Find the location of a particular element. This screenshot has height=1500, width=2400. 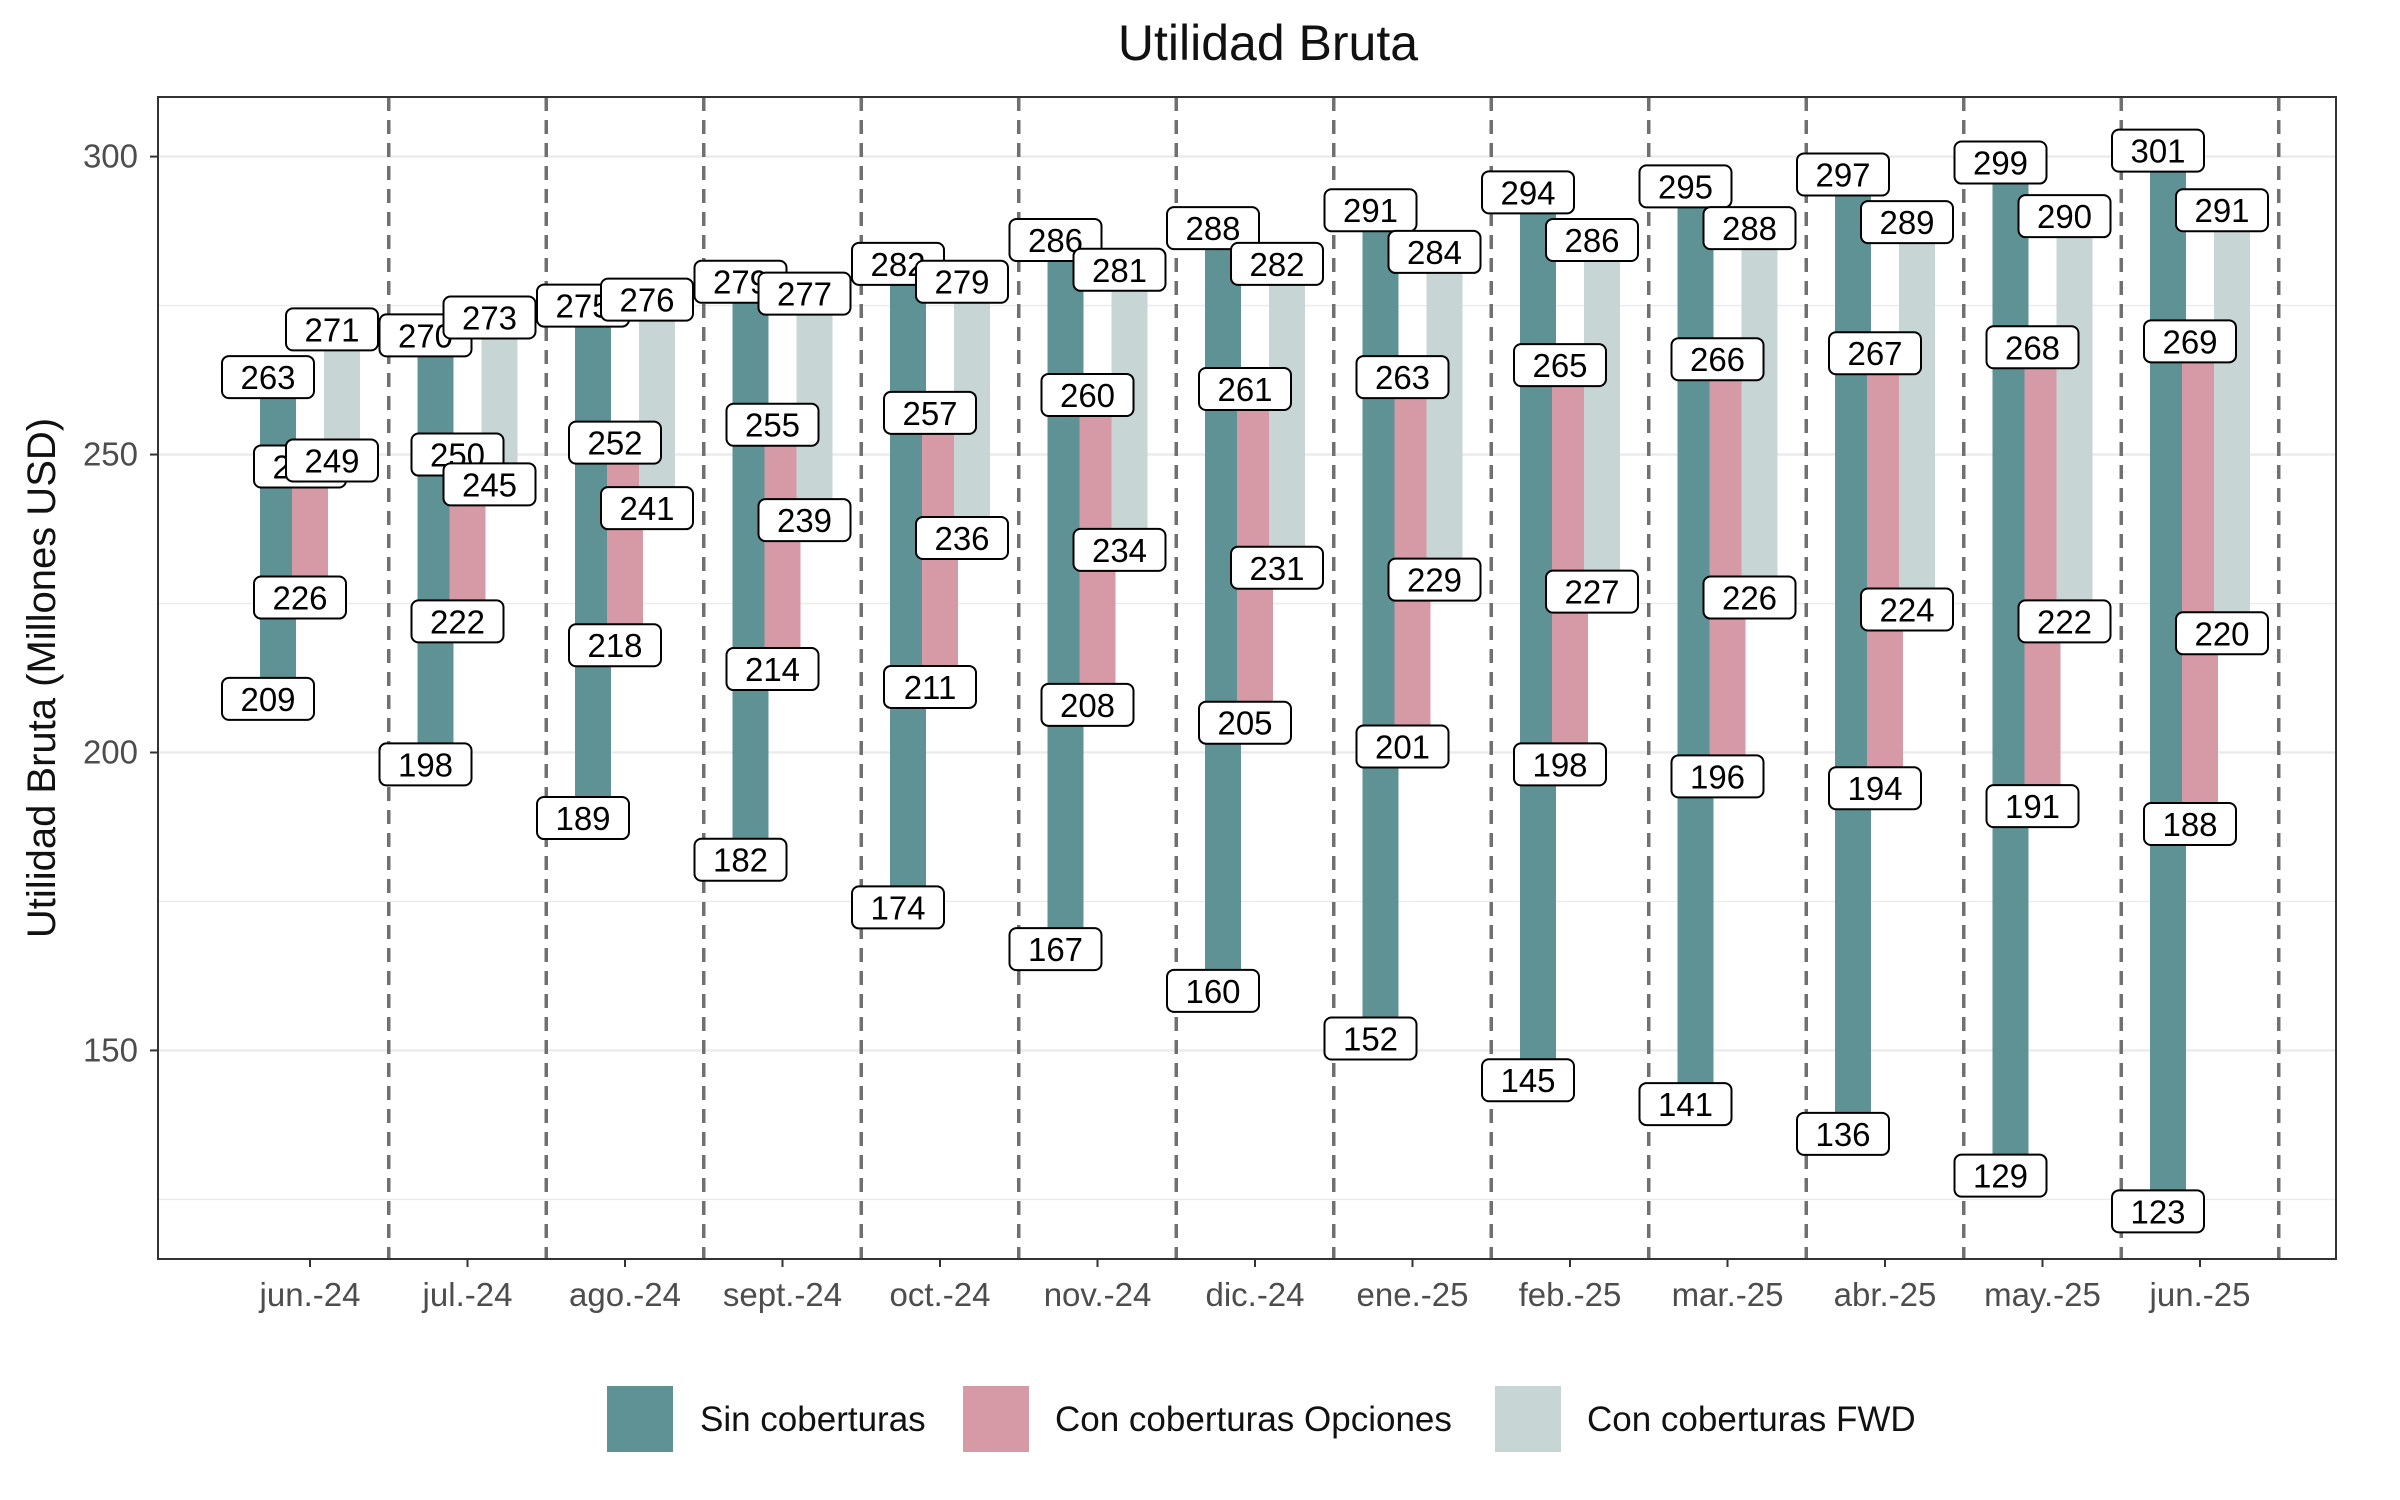

data-label-text: 261 is located at coordinates (1244, 389).